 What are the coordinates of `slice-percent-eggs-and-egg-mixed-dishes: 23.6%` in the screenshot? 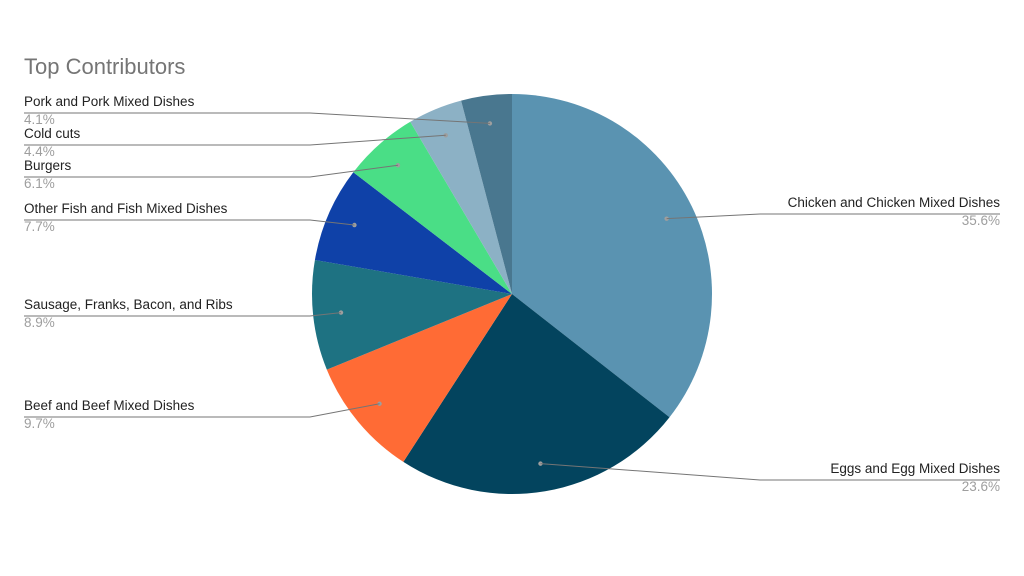 It's located at (981, 486).